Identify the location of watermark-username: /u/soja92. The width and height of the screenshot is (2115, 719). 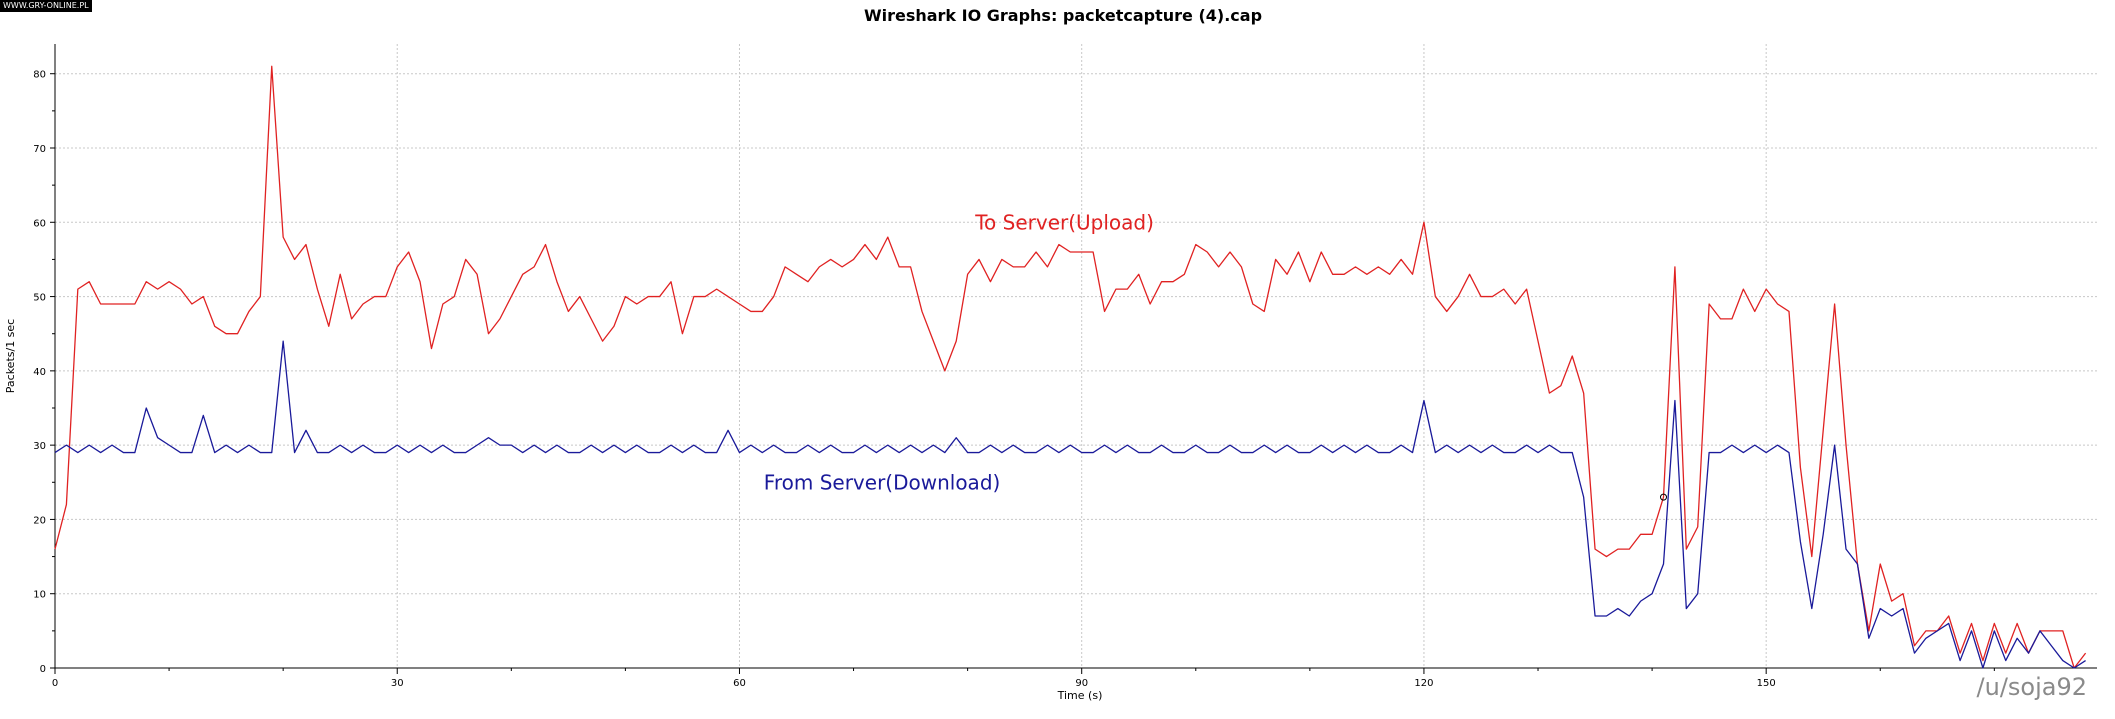
(2031, 687).